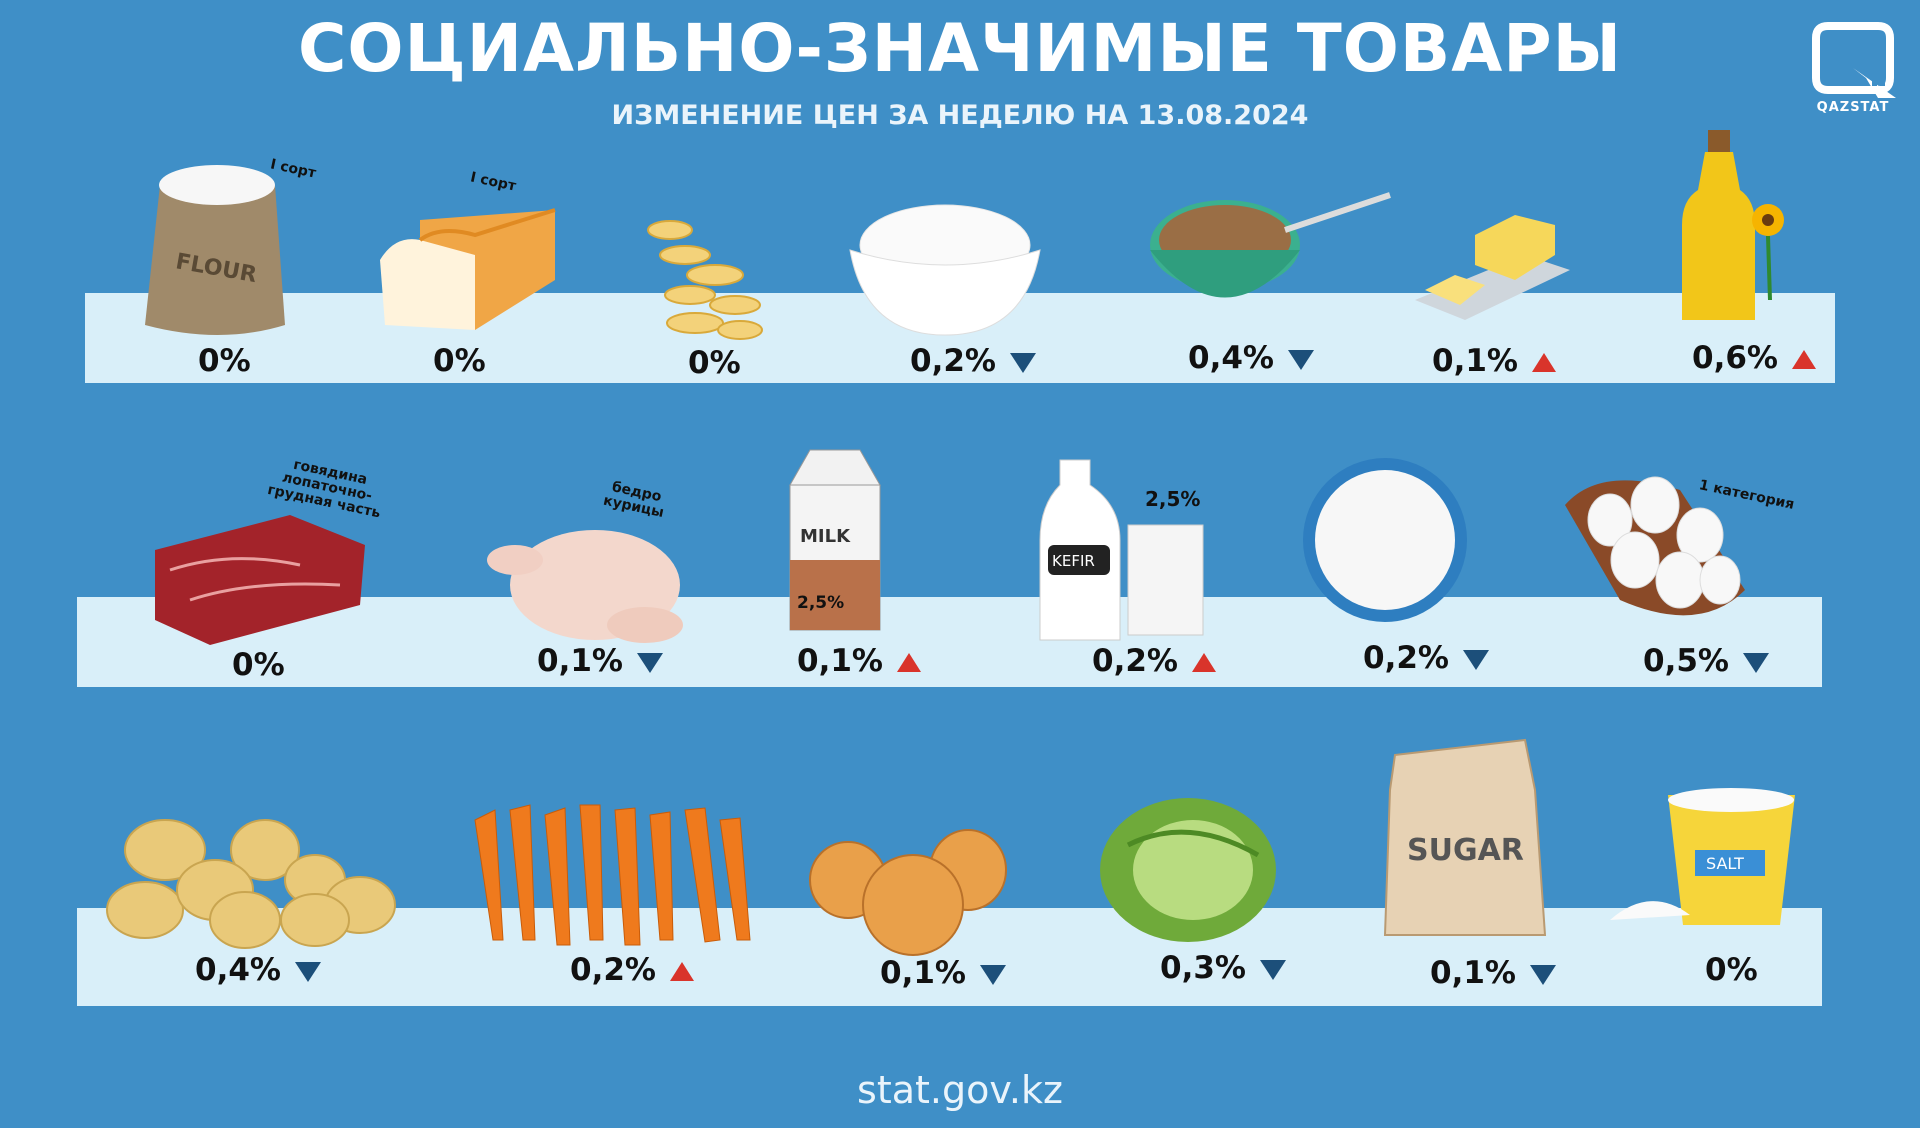 Image resolution: width=1920 pixels, height=1128 pixels. What do you see at coordinates (973, 361) in the screenshot?
I see `rice-change: 0,2%` at bounding box center [973, 361].